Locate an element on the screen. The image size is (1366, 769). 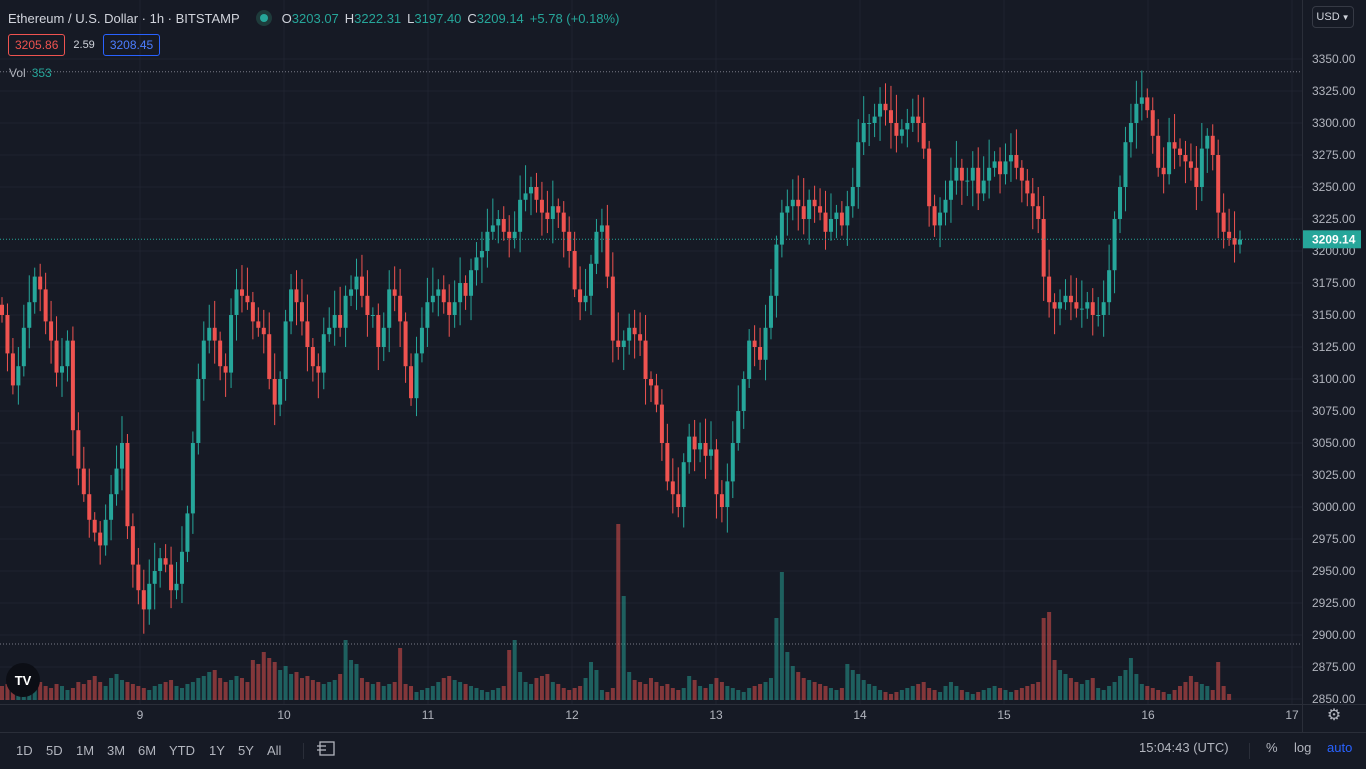
change-value: +5.78 (+0.18%) is located at coordinates (574, 18).